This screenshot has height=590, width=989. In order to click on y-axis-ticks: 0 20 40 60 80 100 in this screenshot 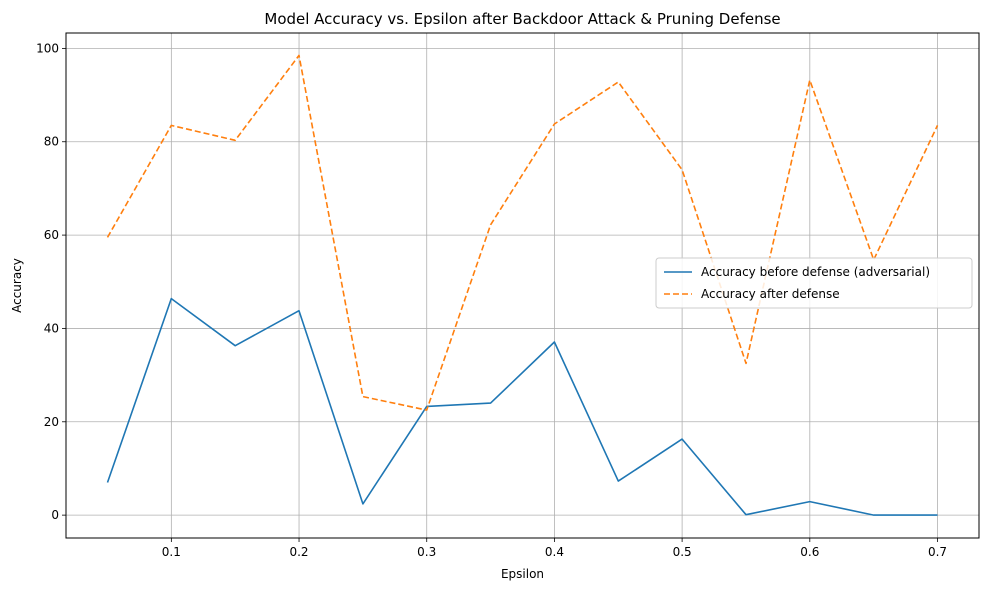, I will do `click(51, 281)`.